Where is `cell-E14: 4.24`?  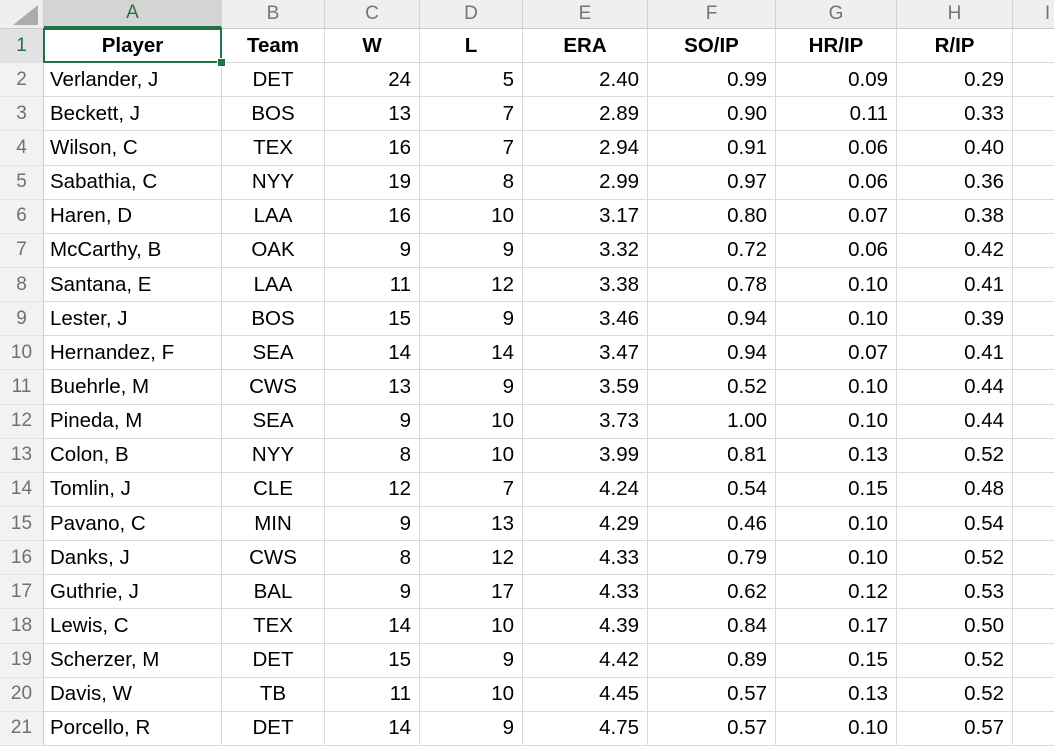 cell-E14: 4.24 is located at coordinates (585, 489).